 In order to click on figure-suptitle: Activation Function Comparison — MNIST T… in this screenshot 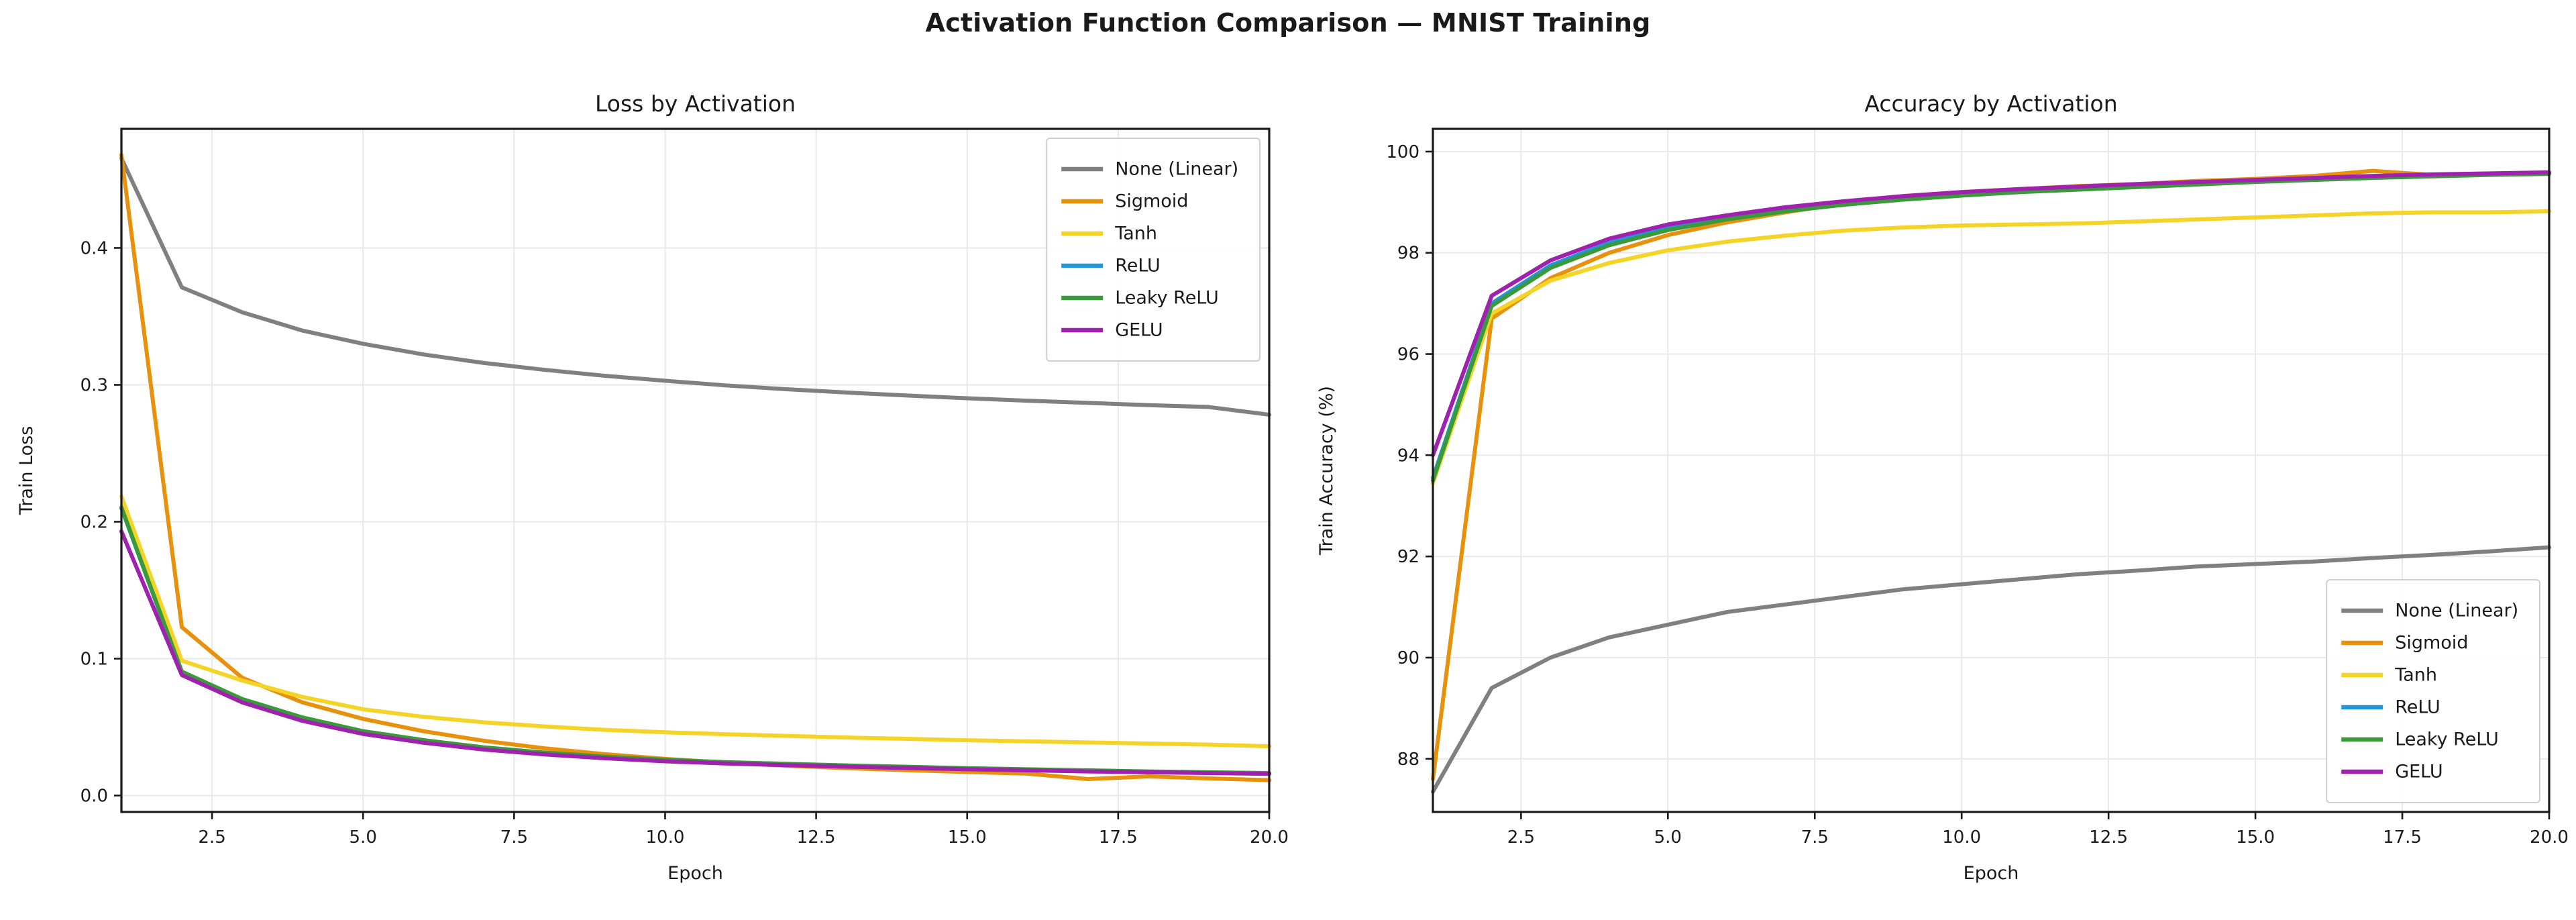, I will do `click(1288, 23)`.